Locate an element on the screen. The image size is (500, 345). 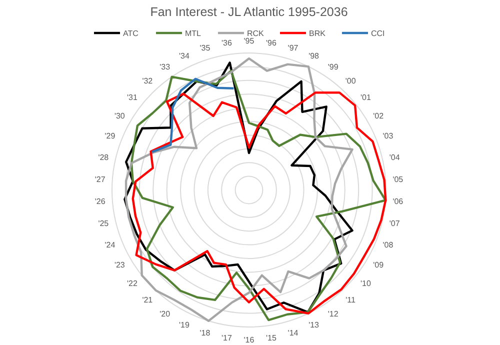
spoke-label: '31 is located at coordinates (132, 97).